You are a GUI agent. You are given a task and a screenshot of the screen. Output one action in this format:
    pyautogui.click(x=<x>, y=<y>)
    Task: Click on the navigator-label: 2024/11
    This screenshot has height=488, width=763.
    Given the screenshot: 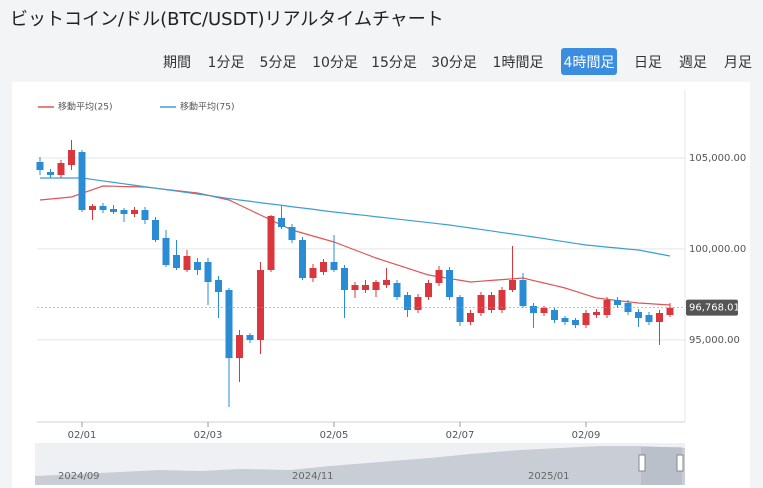 What is the action you would take?
    pyautogui.click(x=313, y=476)
    